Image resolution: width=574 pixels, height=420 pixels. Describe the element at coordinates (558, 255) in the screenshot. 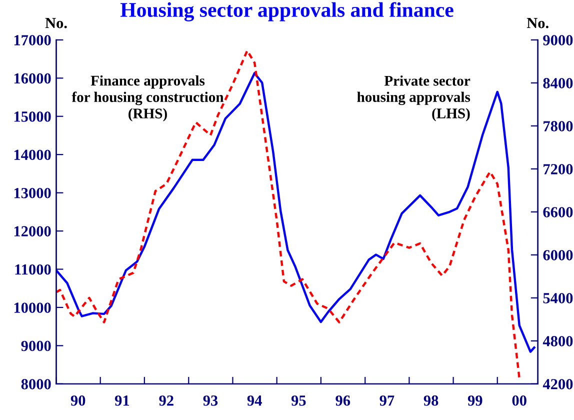

I see `y2-tick-label: 6000` at that location.